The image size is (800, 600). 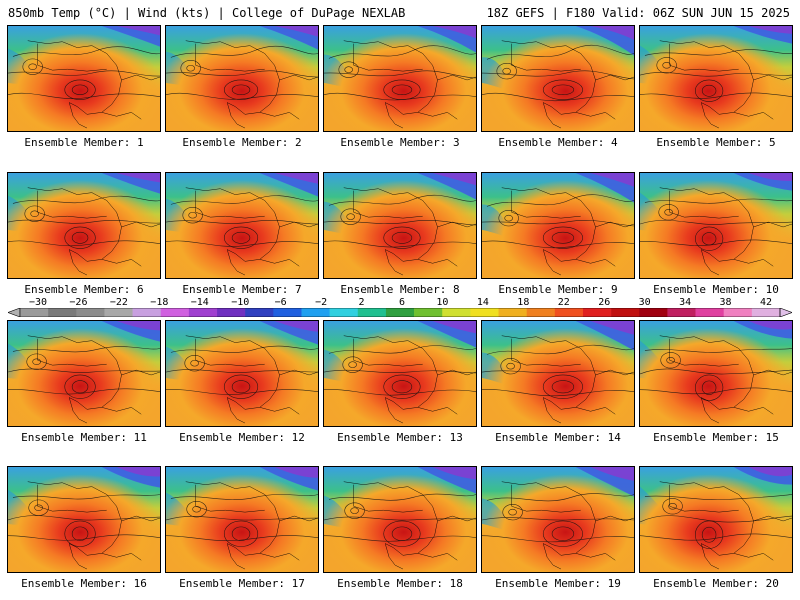 I want to click on colorbar-tick-label: 34, so click(x=685, y=302).